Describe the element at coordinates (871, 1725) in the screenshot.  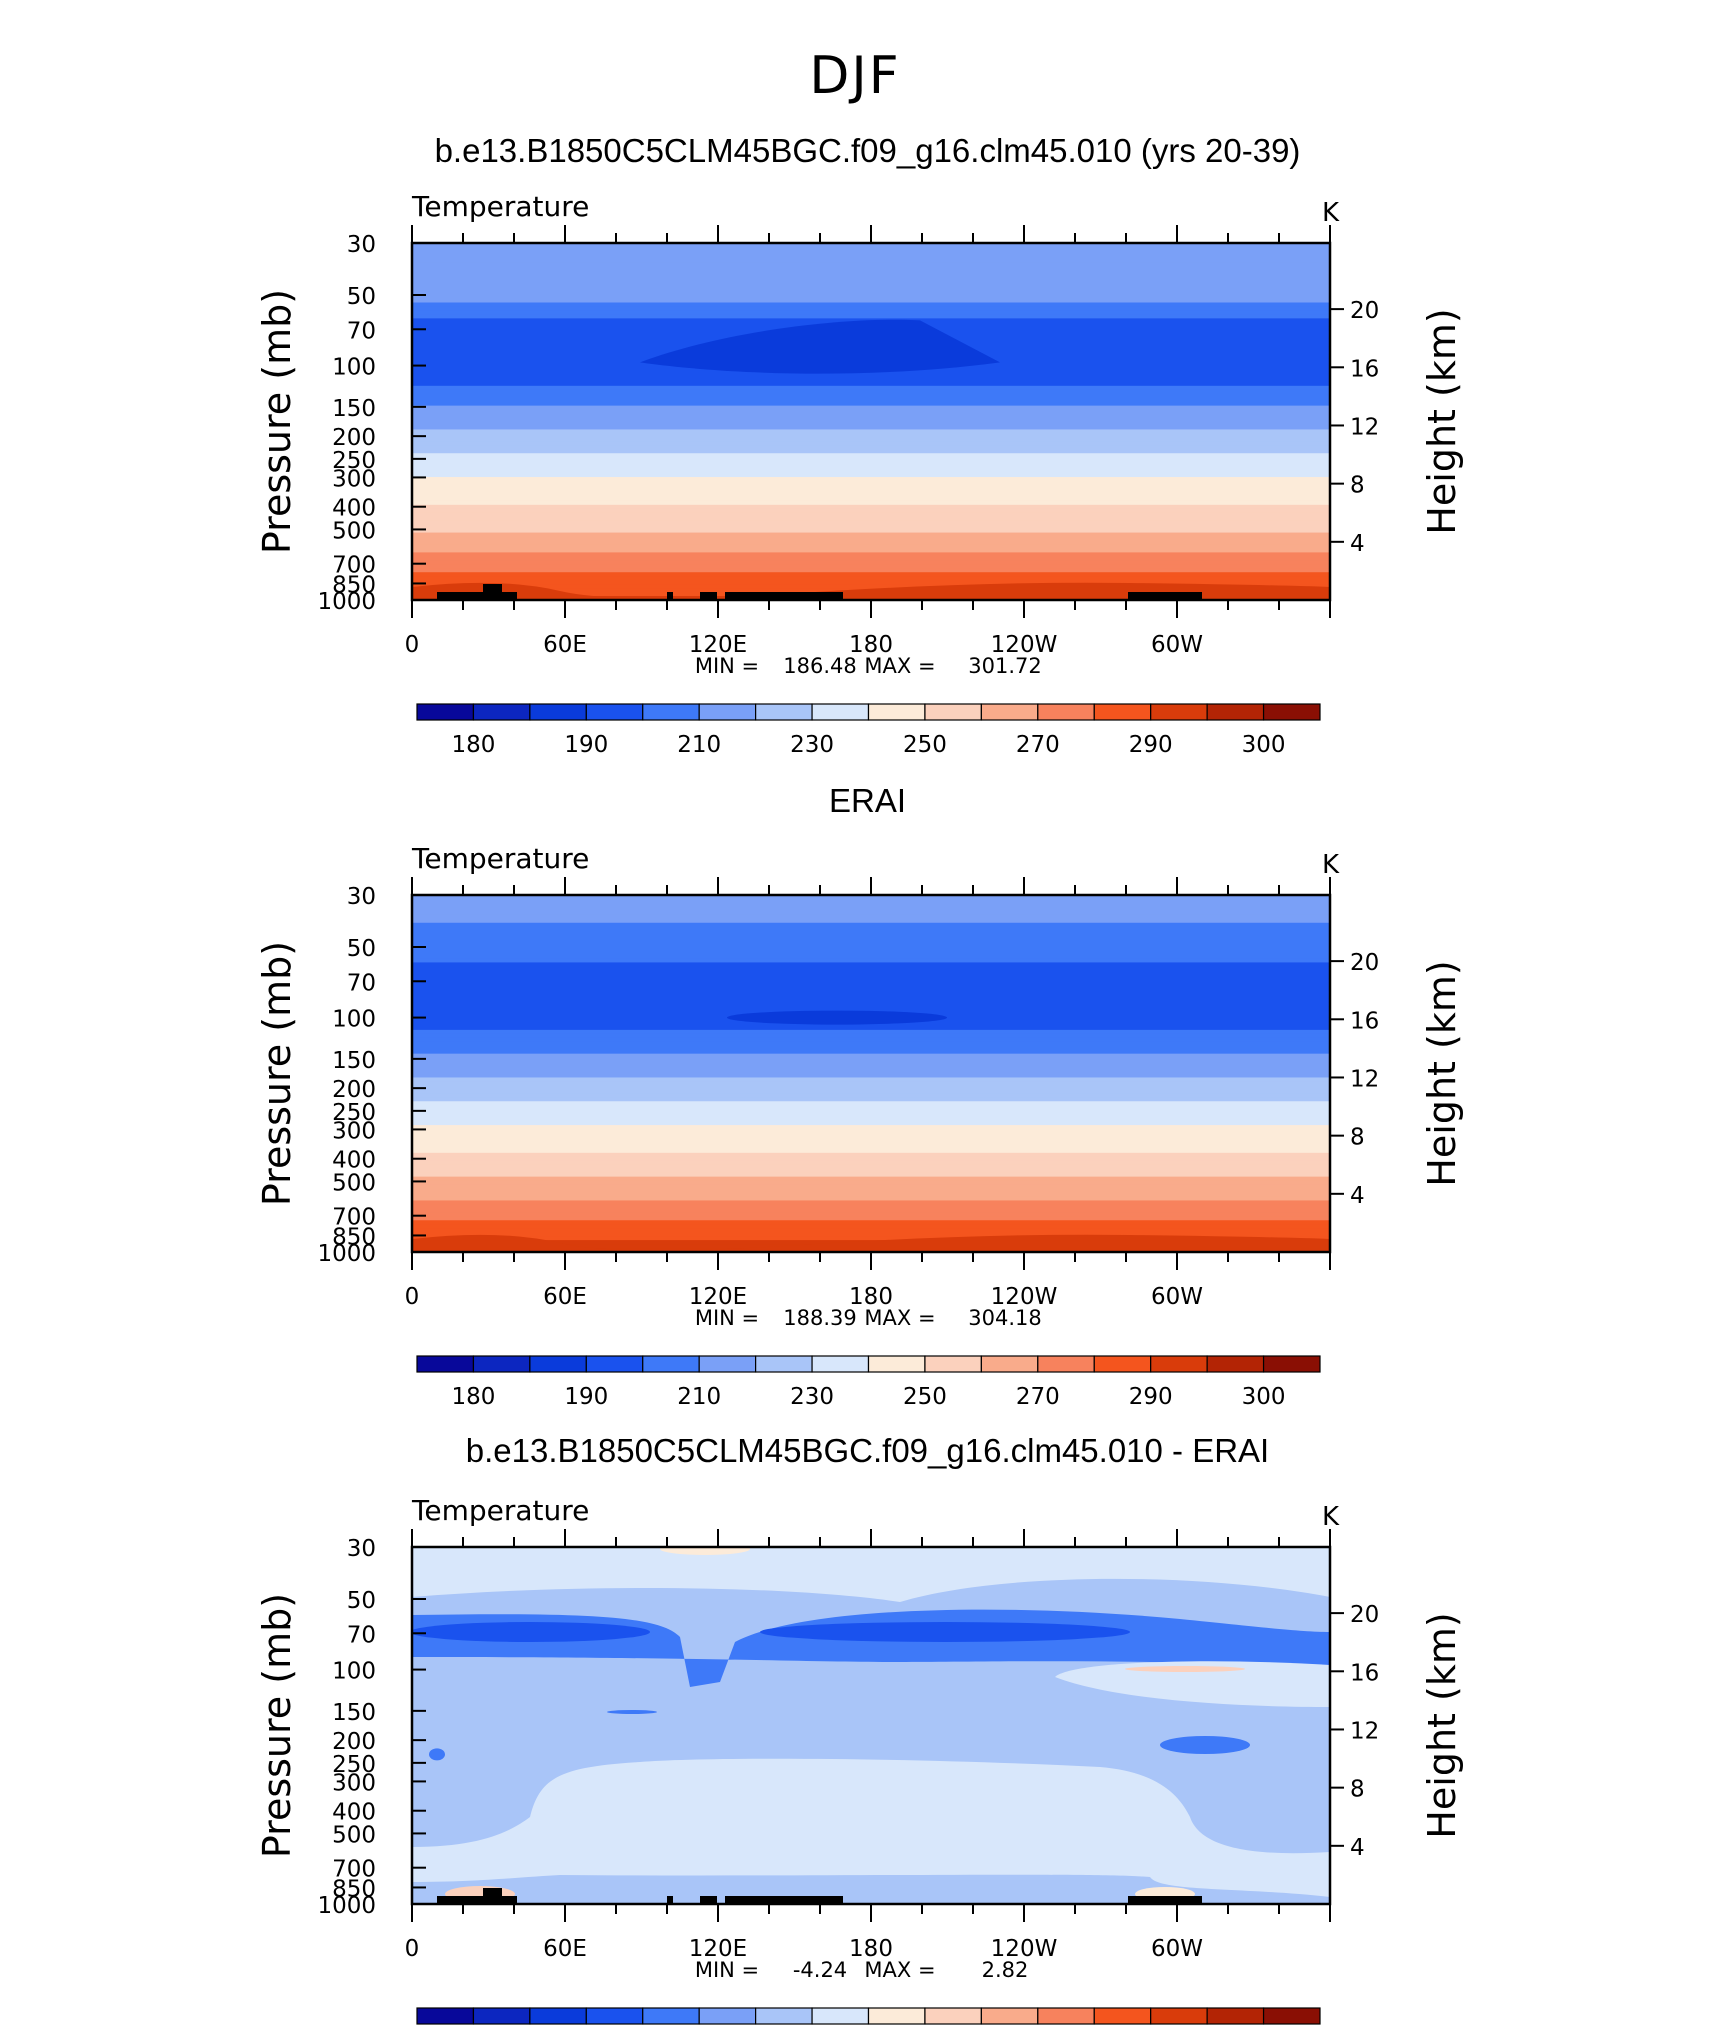
I see `panel-3-field` at that location.